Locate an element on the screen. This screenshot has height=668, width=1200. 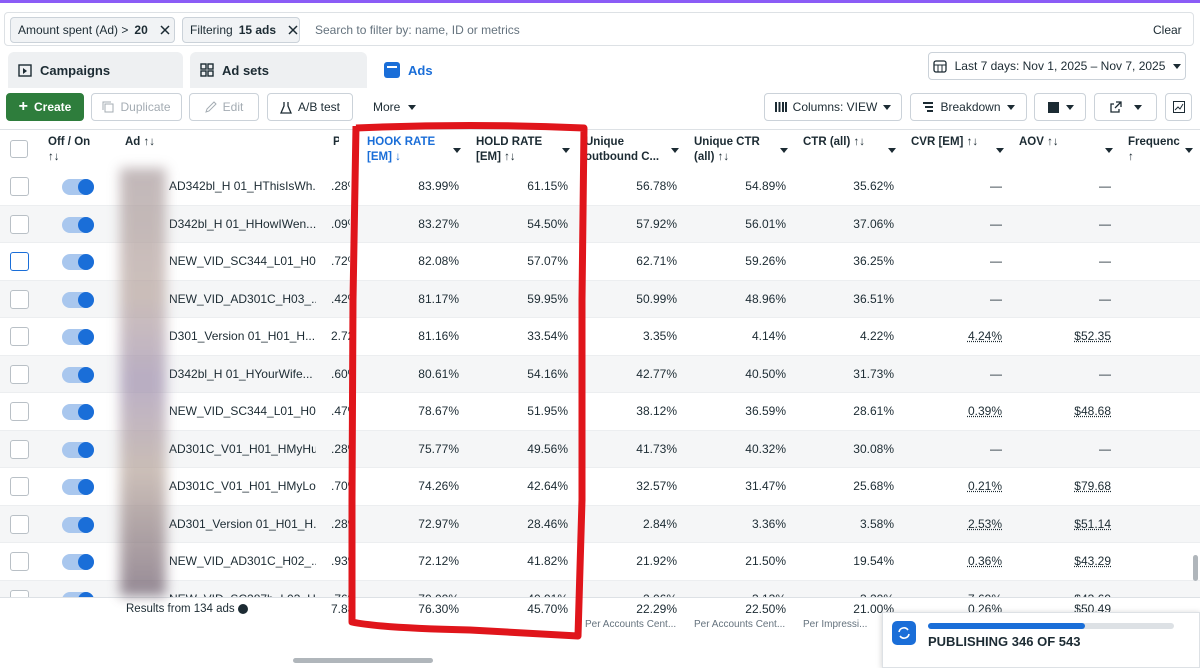
column-header: Unique CTR (all) ↑↓ is located at coordinates (727, 149).